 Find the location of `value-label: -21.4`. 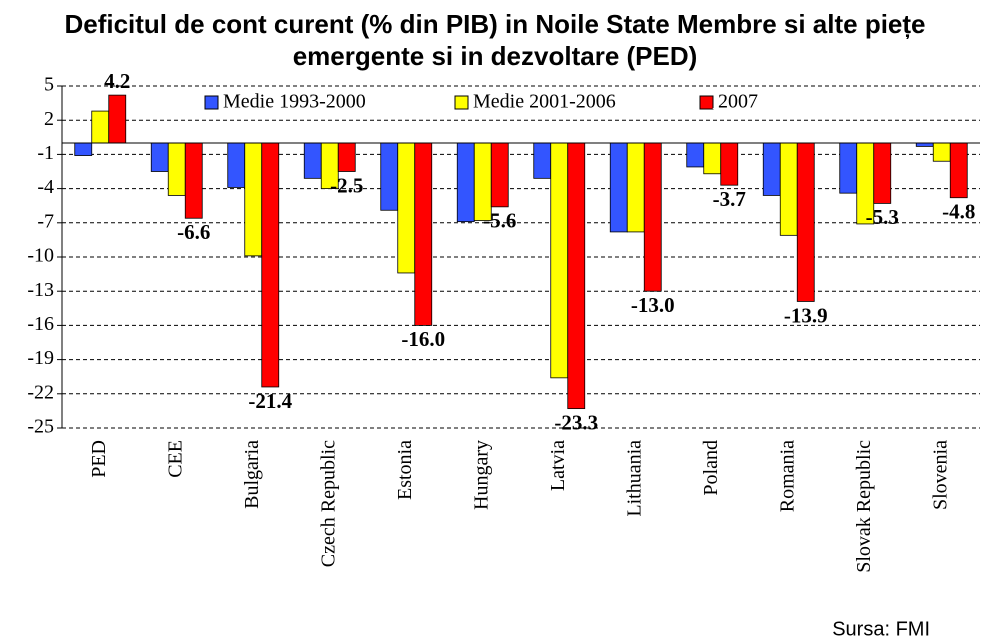

value-label: -21.4 is located at coordinates (270, 401).